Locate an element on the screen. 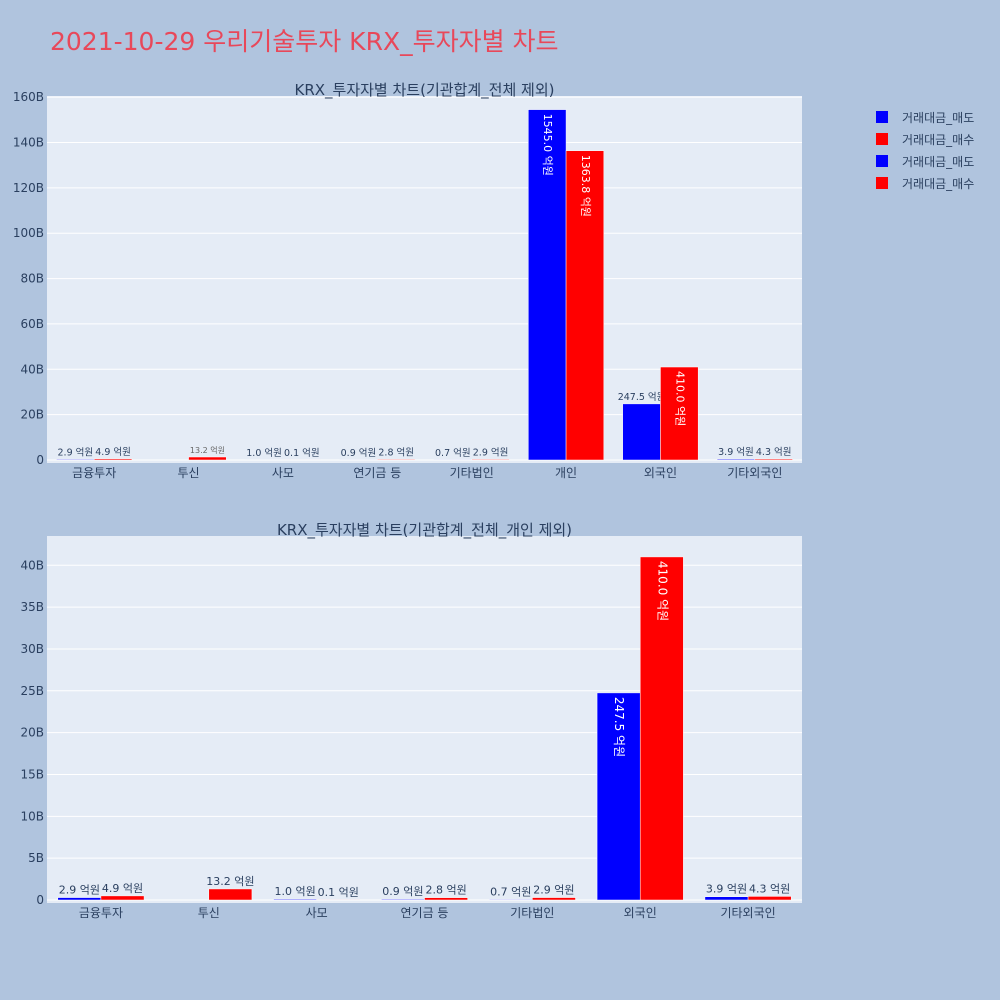 This screenshot has height=1000, width=1000. chart-title: KRX_투자자별 차트(기관합계_전체_개인 제외) is located at coordinates (424, 530).